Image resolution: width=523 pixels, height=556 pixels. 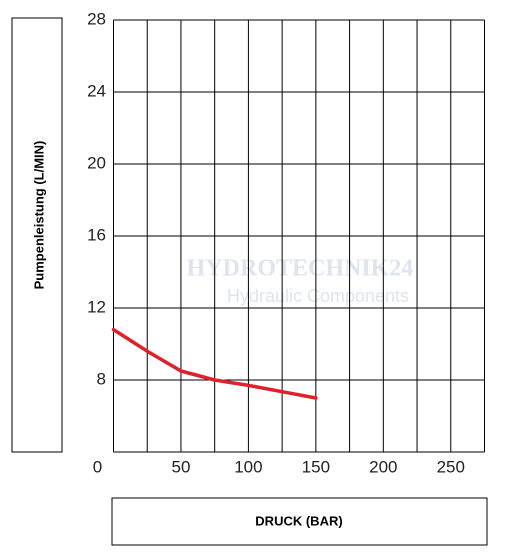 What do you see at coordinates (101, 378) in the screenshot?
I see `y-tick-label: 8` at bounding box center [101, 378].